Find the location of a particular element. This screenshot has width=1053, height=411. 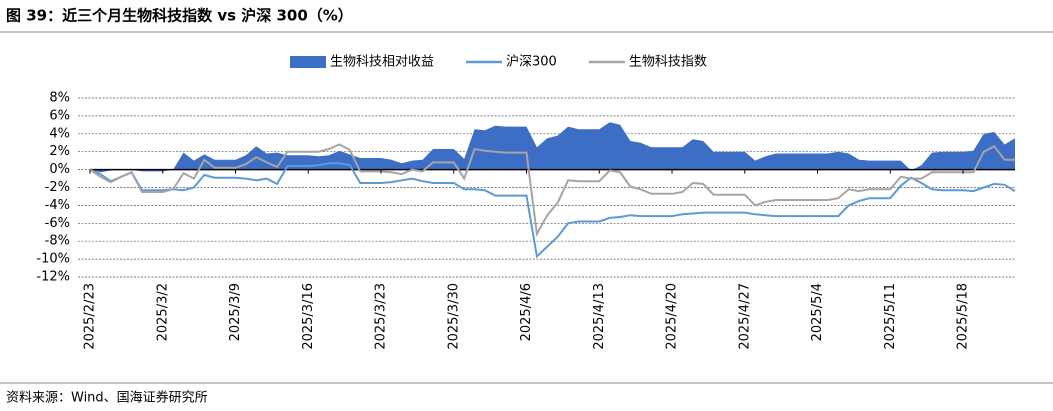

x-tick-label: 2025/5/18 is located at coordinates (963, 316).